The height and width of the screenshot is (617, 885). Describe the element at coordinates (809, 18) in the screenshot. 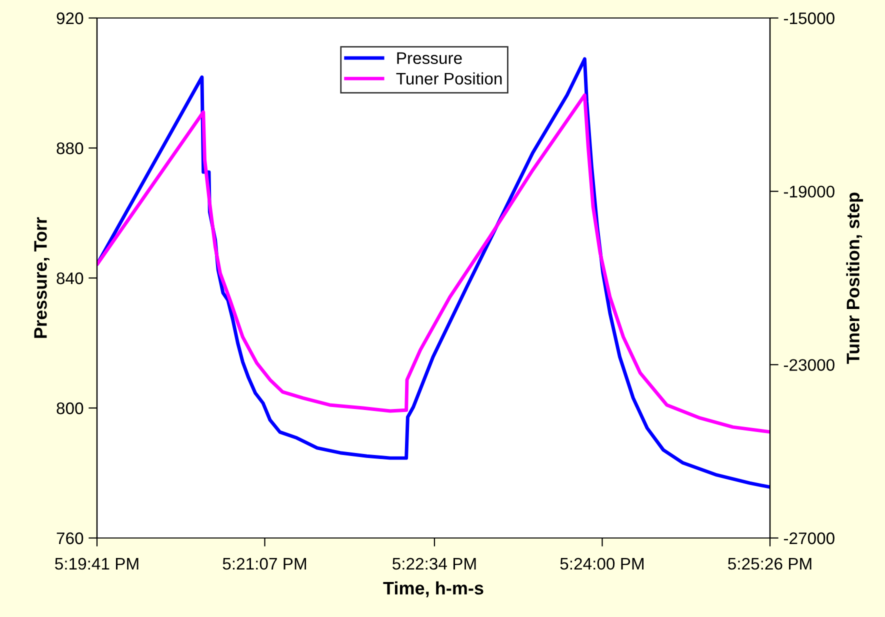

I see `y2-tick-label: -15000` at that location.